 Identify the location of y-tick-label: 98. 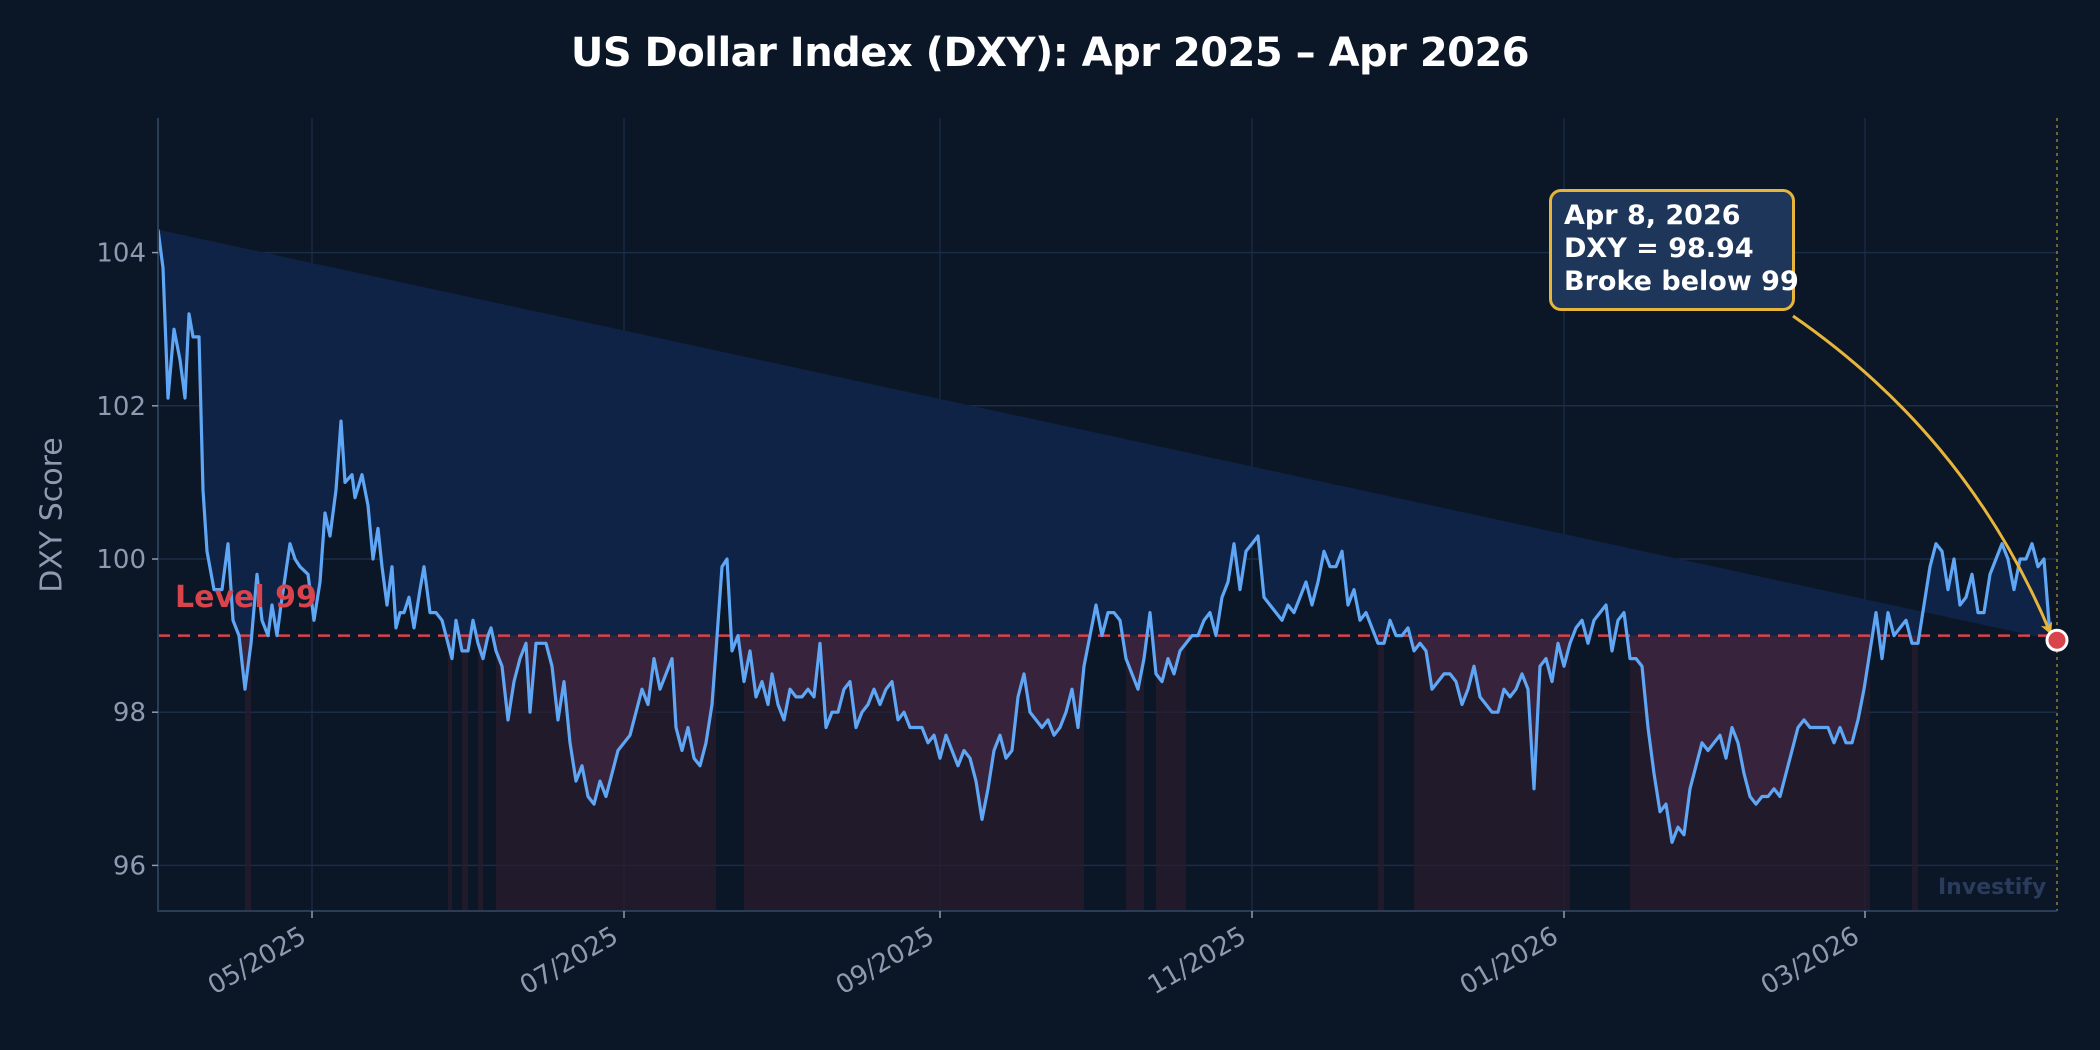
(129, 713).